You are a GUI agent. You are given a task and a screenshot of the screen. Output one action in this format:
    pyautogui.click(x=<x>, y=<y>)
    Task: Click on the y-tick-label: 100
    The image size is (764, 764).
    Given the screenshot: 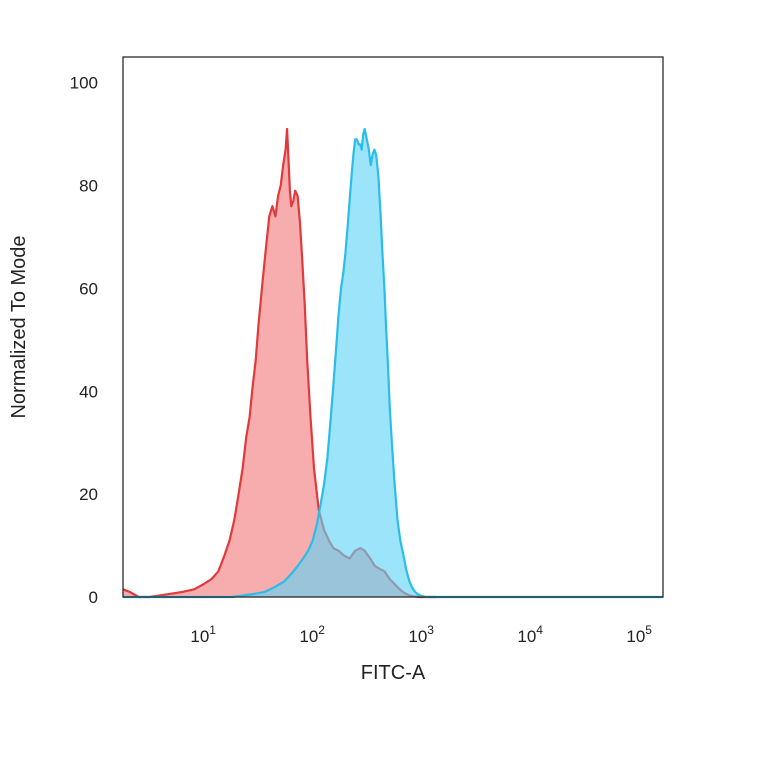 What is the action you would take?
    pyautogui.click(x=84, y=83)
    